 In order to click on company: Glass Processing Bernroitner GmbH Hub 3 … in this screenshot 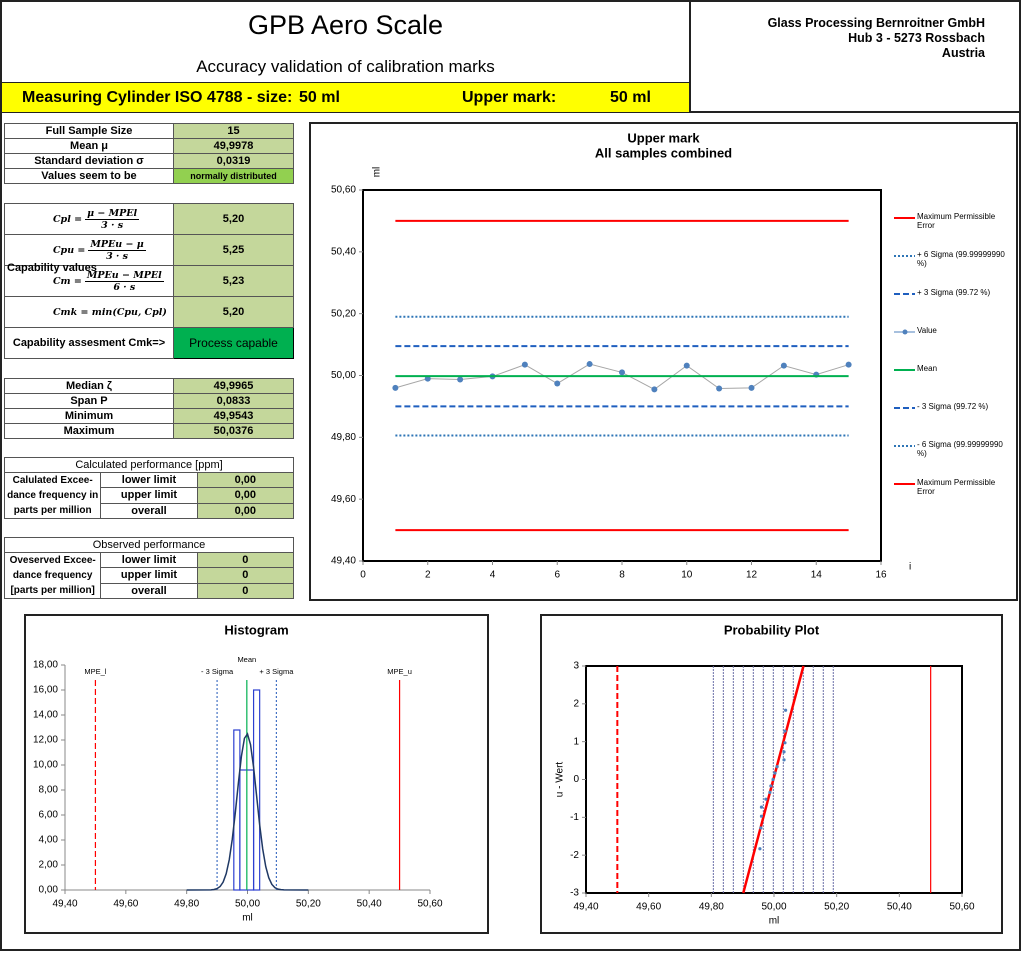, I will do `click(856, 57)`.